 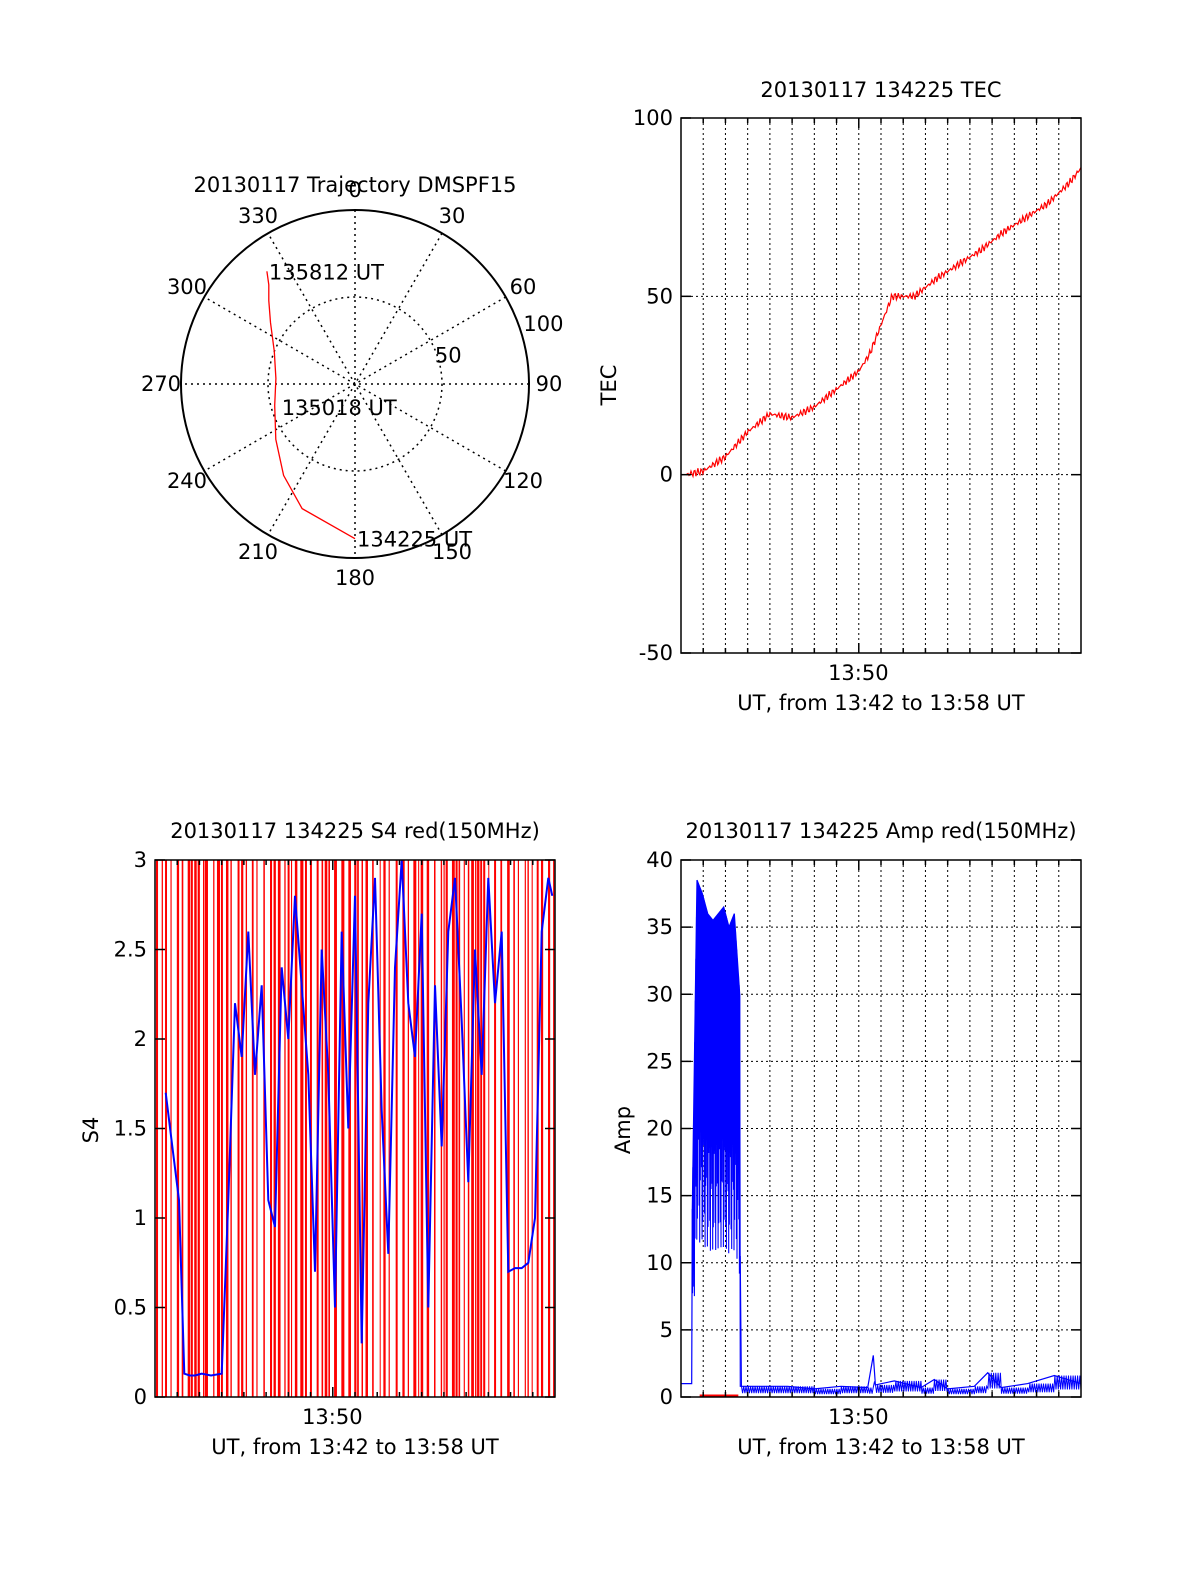 I want to click on angle-label: 210, so click(x=258, y=552).